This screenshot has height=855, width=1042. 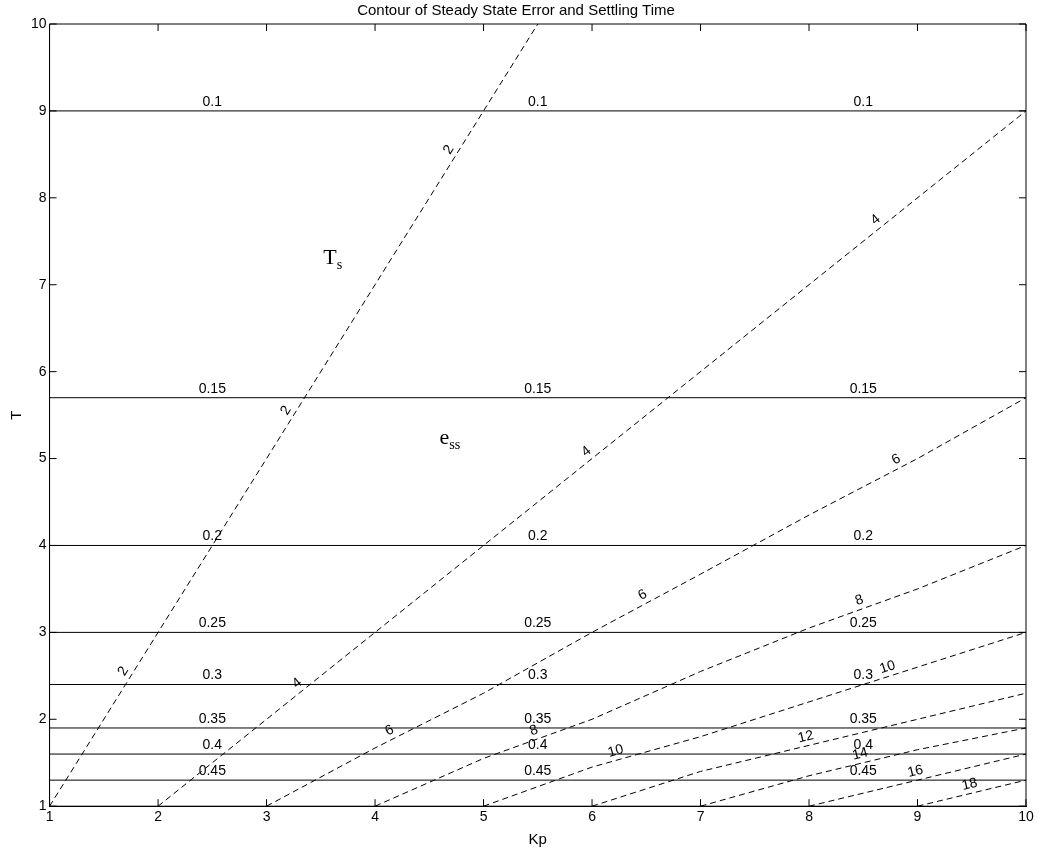 I want to click on series-label: 0.25, so click(x=212, y=622).